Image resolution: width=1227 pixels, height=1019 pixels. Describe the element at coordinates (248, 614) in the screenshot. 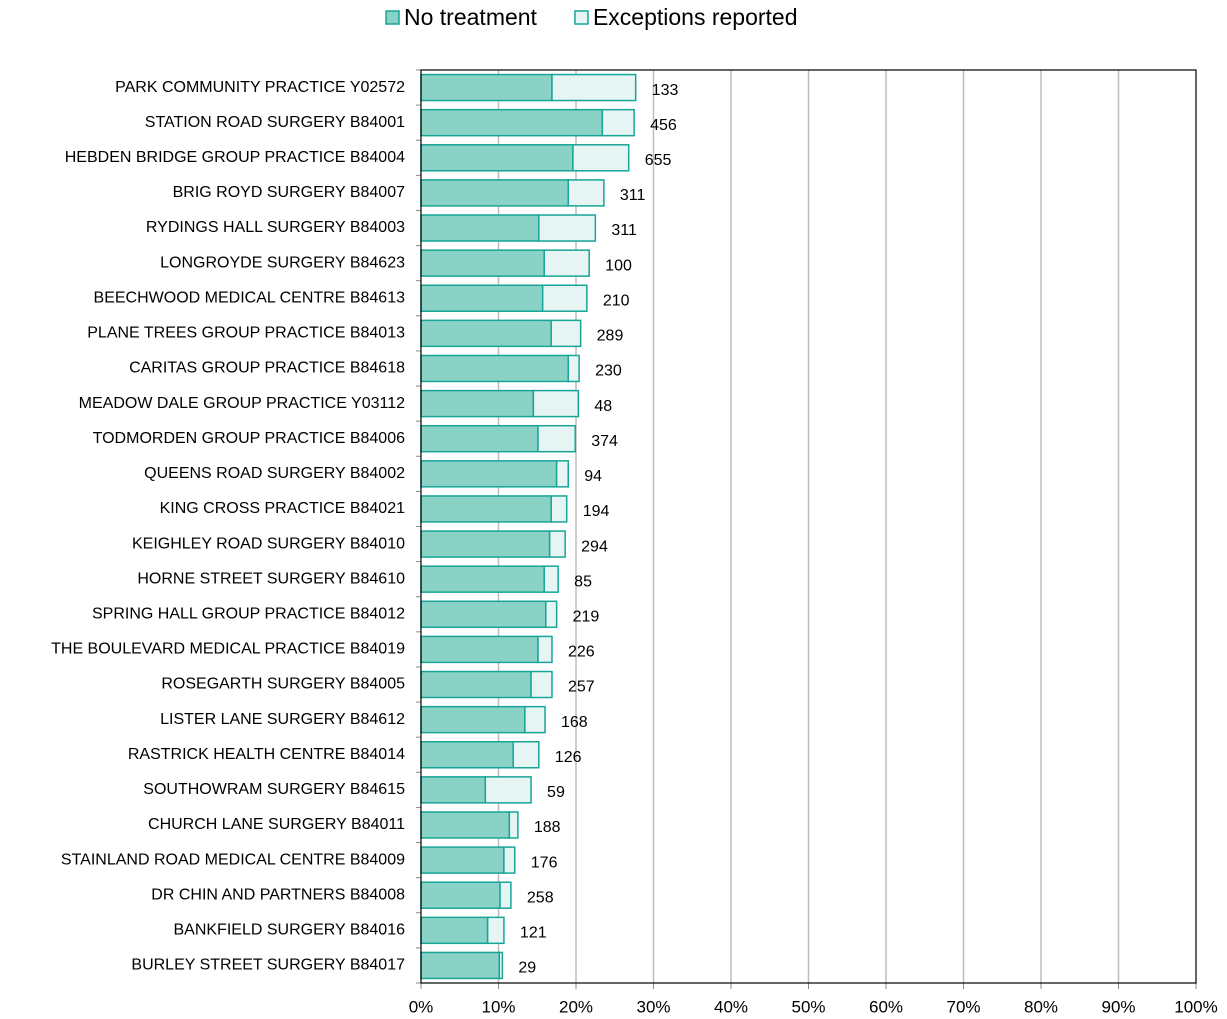

I see `y-tick-label: SPRING HALL GROUP PRACTICE B84012` at that location.